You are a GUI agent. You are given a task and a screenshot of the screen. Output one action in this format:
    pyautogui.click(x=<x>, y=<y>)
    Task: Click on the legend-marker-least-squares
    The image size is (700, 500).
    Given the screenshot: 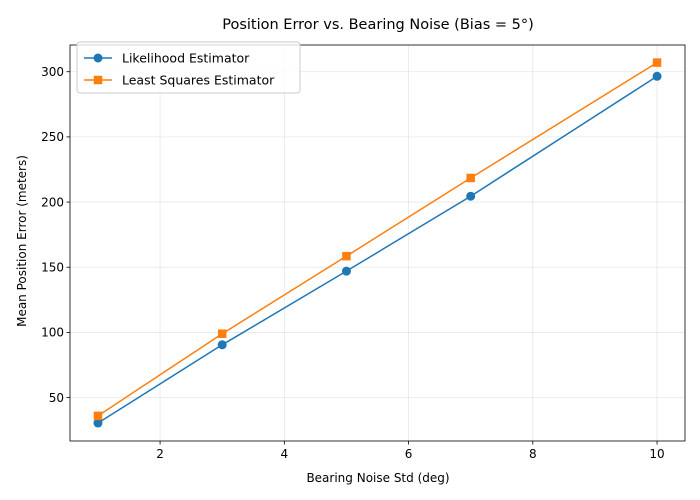 What is the action you would take?
    pyautogui.click(x=98, y=80)
    